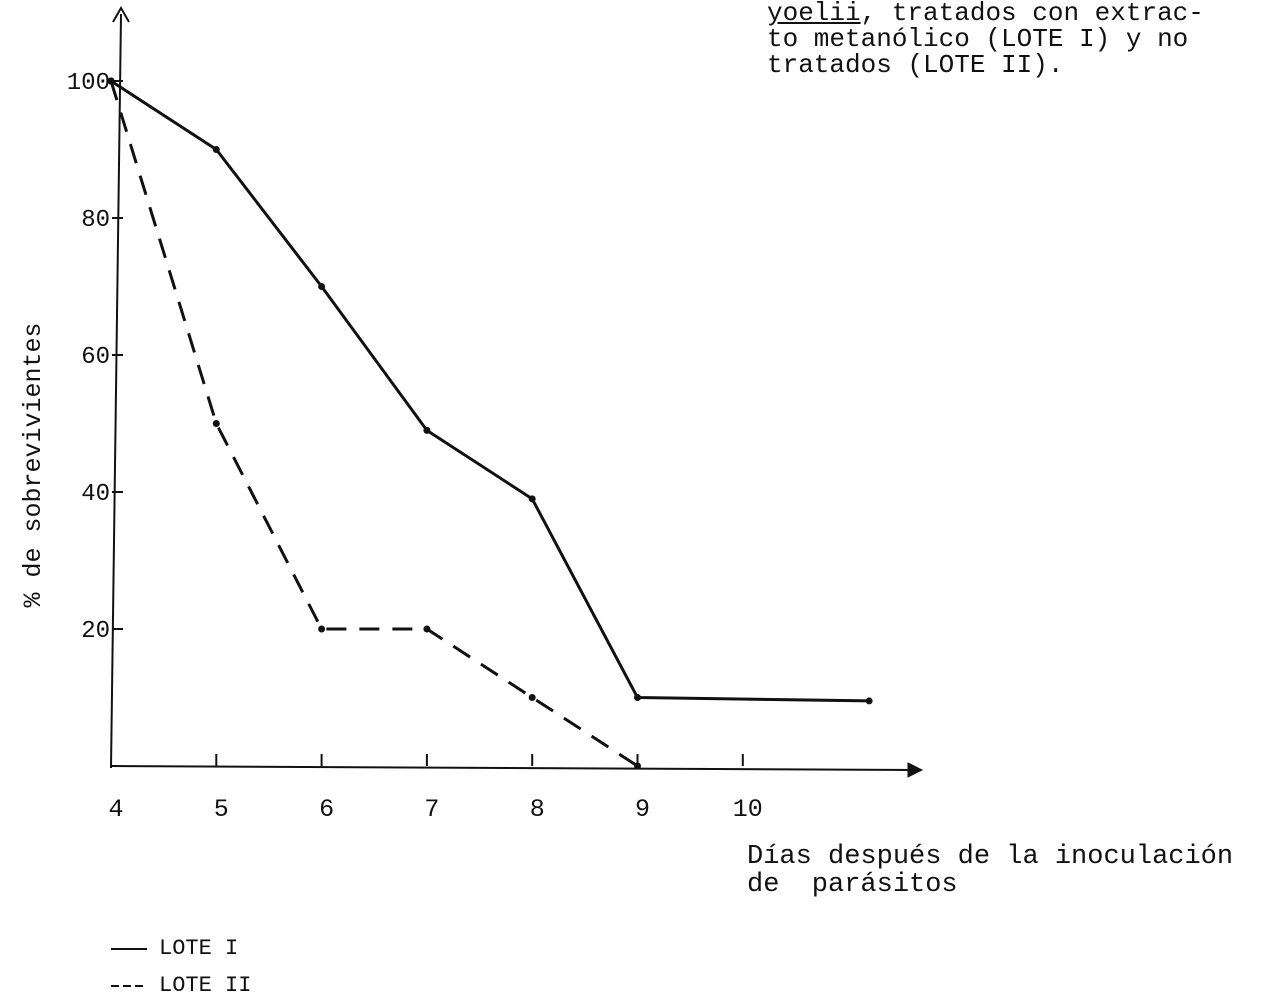  Describe the element at coordinates (978, 39) in the screenshot. I see `caption-line2: to metanólico (LOTE I) y no` at that location.